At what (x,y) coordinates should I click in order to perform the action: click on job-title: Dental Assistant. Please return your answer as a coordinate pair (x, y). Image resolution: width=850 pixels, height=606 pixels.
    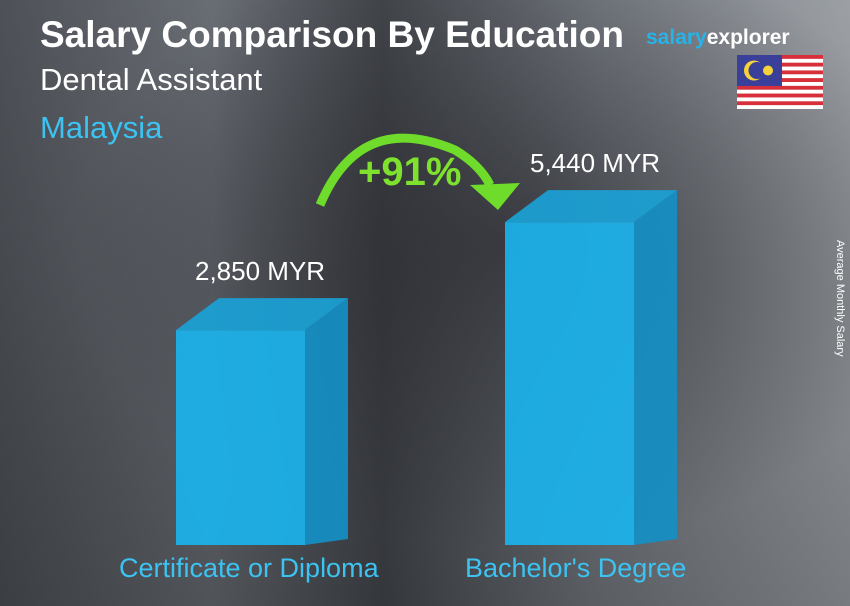
    Looking at the image, I should click on (151, 79).